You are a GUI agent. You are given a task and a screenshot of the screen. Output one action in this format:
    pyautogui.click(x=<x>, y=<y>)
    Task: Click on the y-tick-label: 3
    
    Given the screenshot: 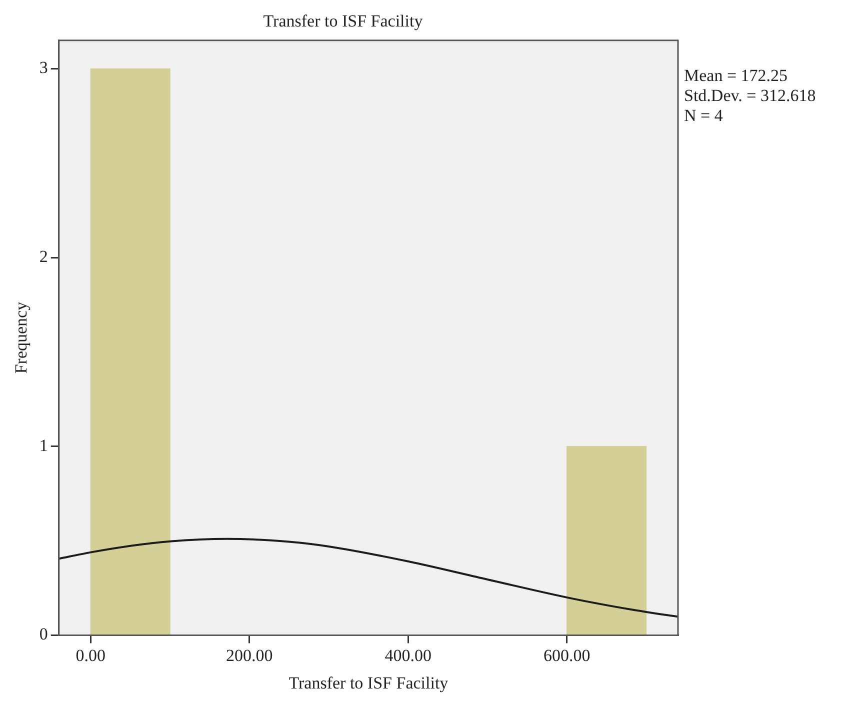 What is the action you would take?
    pyautogui.click(x=43, y=68)
    